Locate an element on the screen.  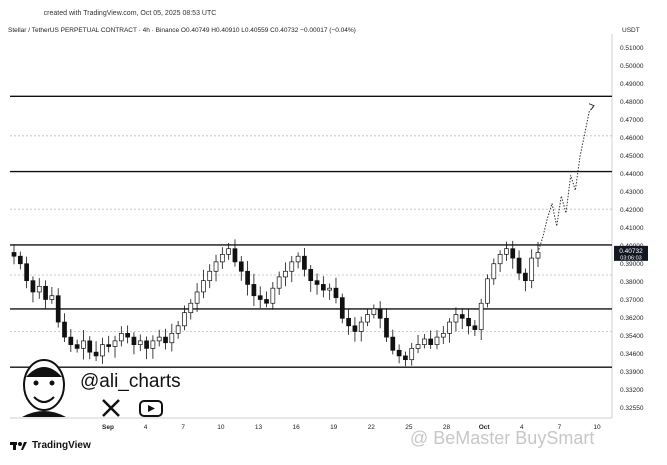
y-tick-label: 0.37000 is located at coordinates (632, 300).